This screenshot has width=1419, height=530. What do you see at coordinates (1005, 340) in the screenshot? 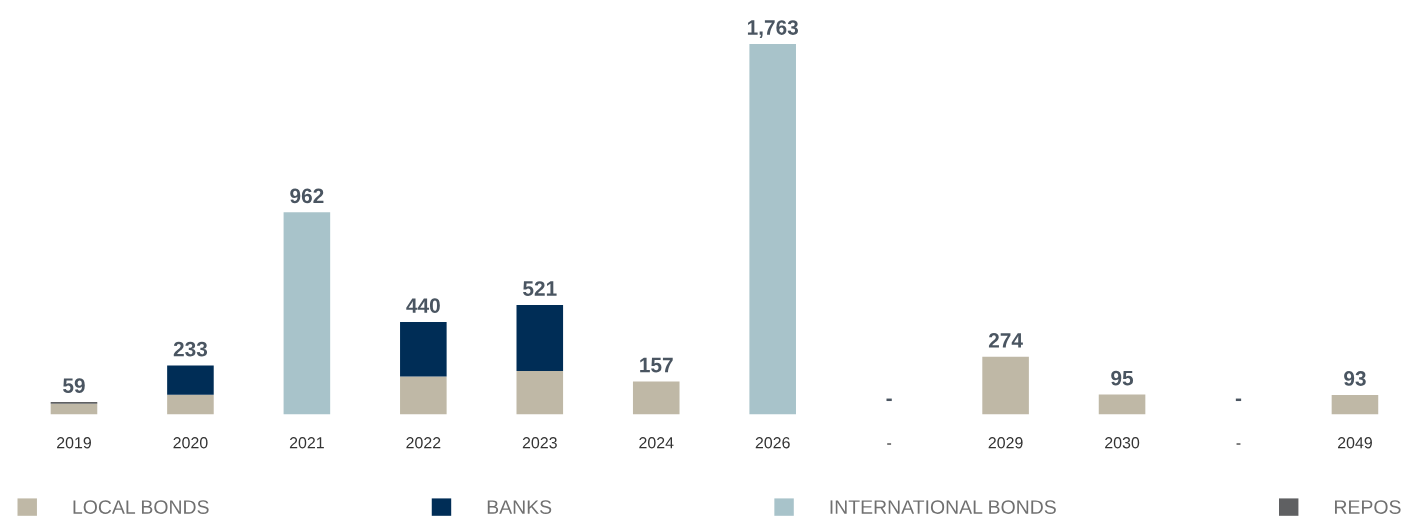
I see `data-label: 274` at bounding box center [1005, 340].